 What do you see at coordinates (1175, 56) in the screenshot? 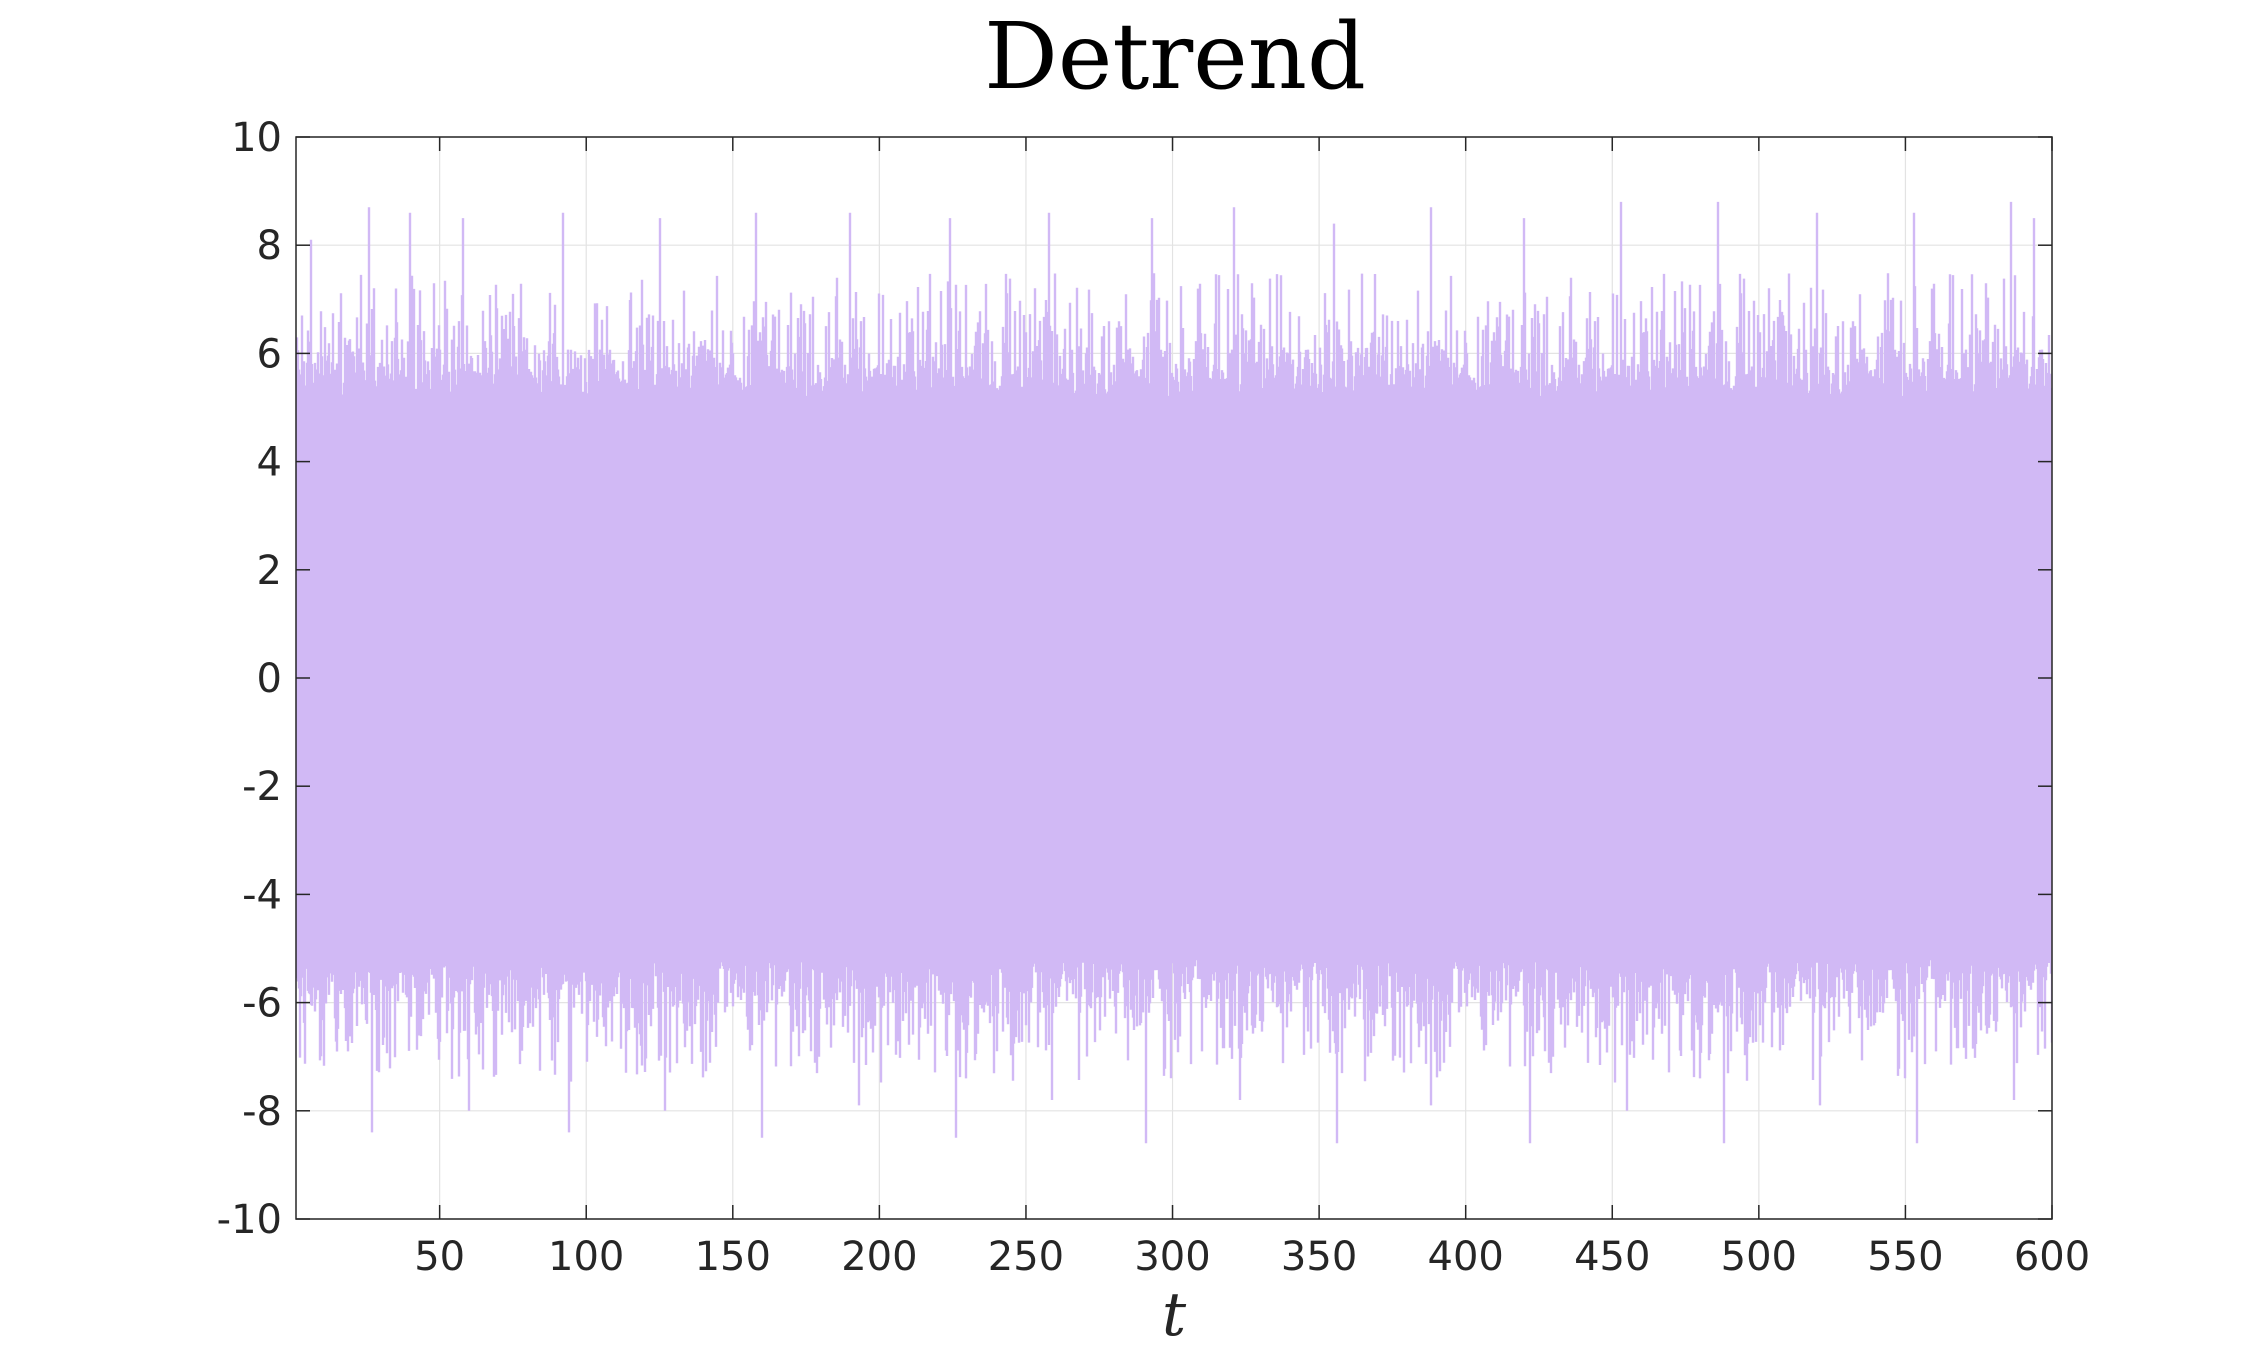
I see `chart-title: Detrend` at bounding box center [1175, 56].